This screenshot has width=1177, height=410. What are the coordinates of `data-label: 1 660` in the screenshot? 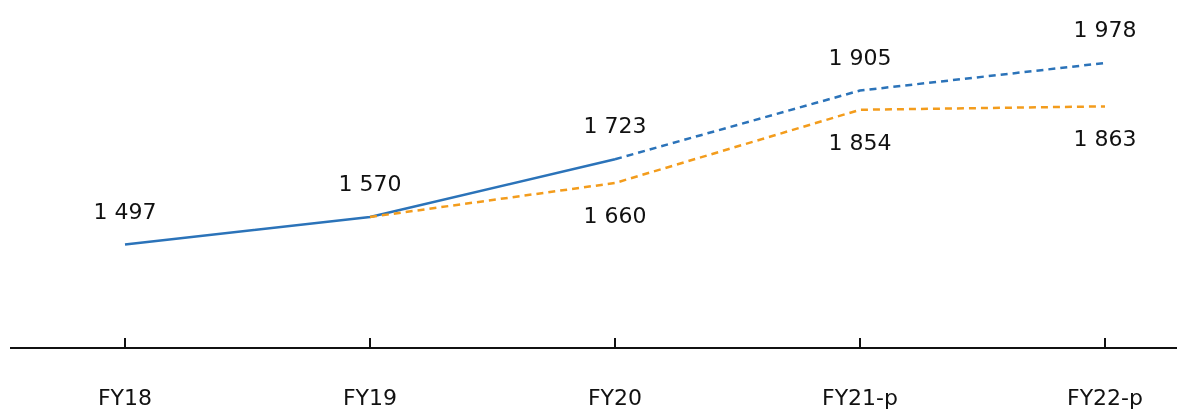 It's located at (615, 216).